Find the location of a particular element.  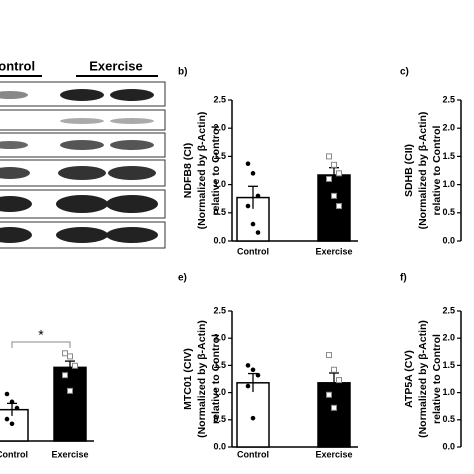

blot-bands is located at coordinates (79, 166).